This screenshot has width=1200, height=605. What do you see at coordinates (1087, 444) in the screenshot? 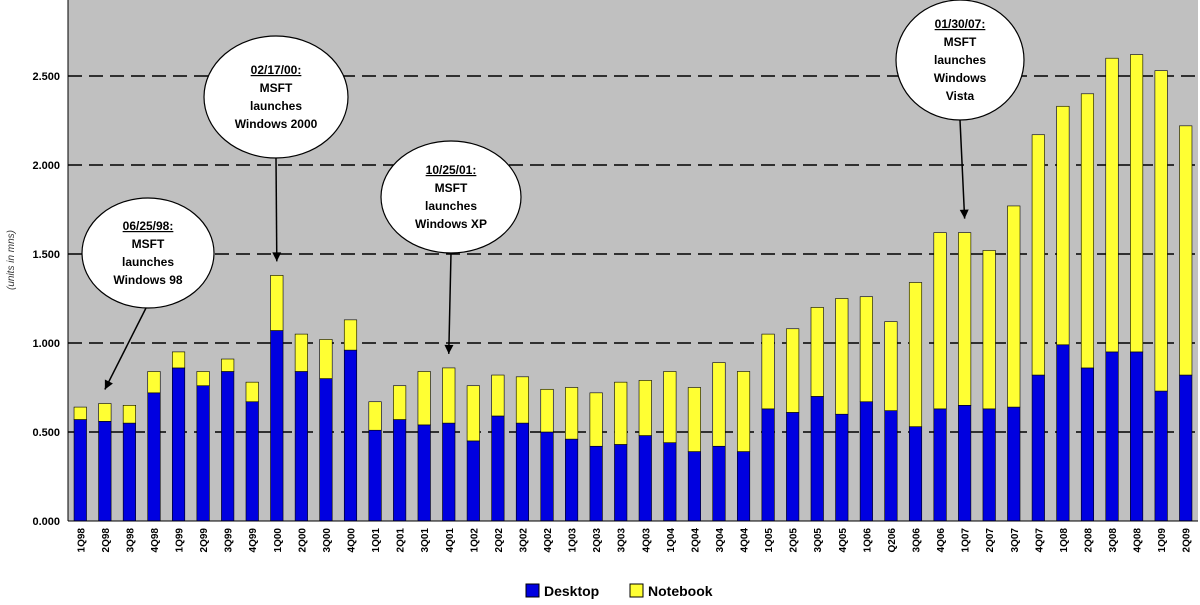
I see `bar-desktop-2Q08` at bounding box center [1087, 444].